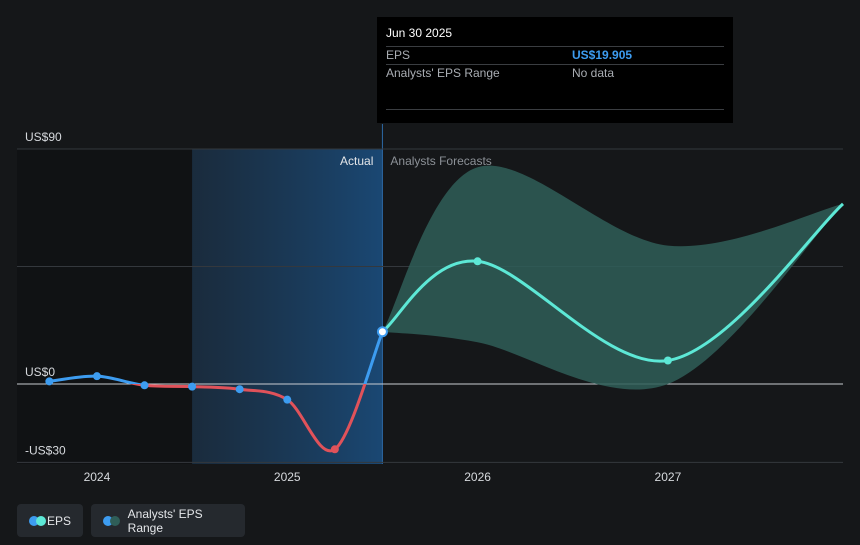 The image size is (860, 545). Describe the element at coordinates (97, 477) in the screenshot. I see `x-tick-label: 2024` at that location.